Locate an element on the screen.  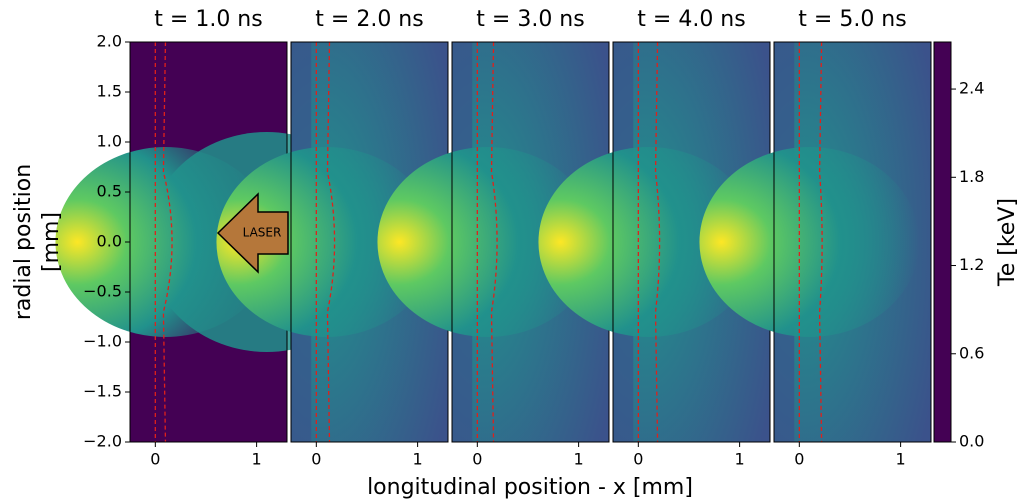
y-tick-label: 1.0 is located at coordinates (109, 141).